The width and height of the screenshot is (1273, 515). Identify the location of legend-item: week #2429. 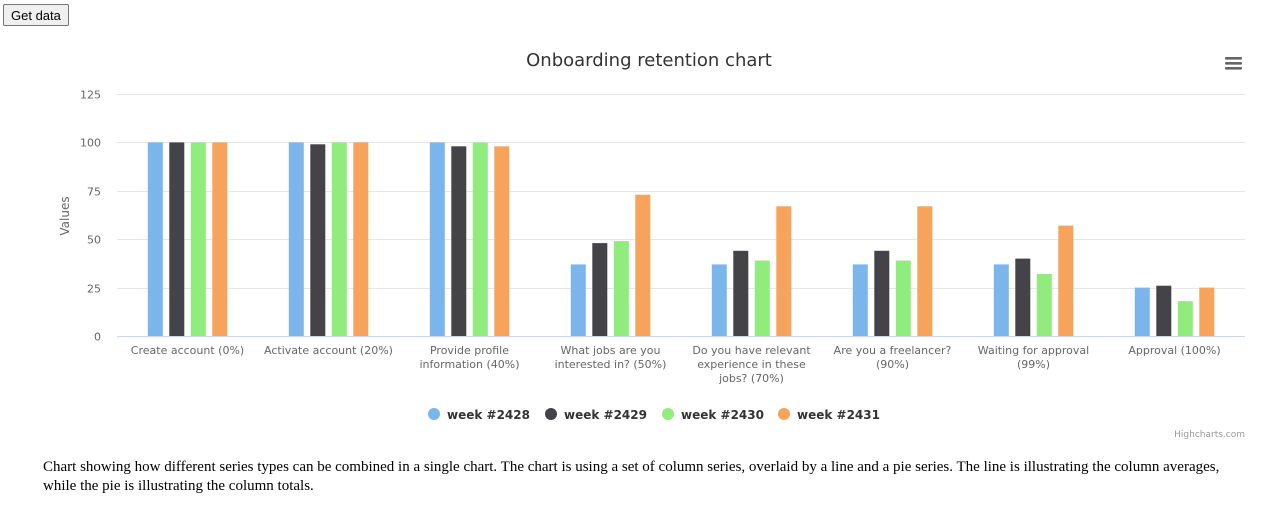
(596, 415).